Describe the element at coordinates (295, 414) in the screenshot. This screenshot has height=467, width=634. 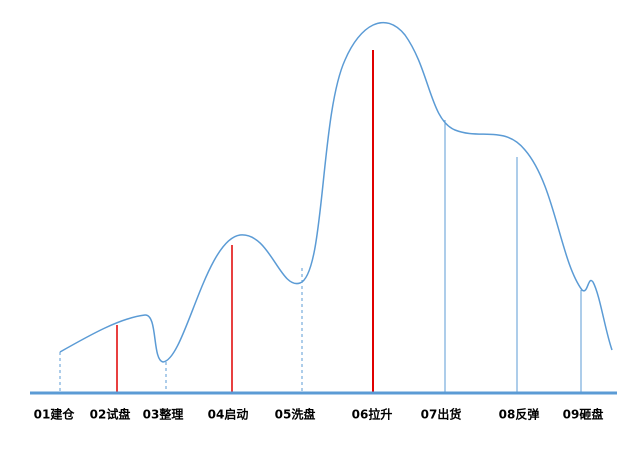
I see `stage-label: 05洗盘` at that location.